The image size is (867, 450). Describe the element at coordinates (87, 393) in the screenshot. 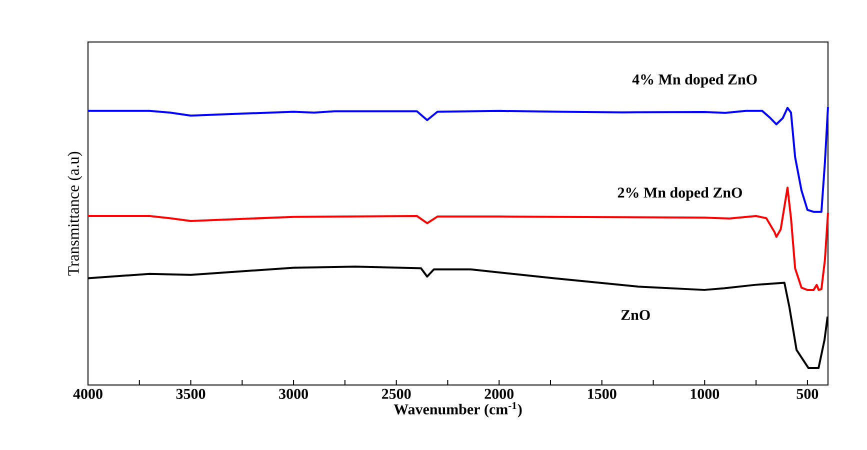

I see `x-tick-label: 4000` at that location.